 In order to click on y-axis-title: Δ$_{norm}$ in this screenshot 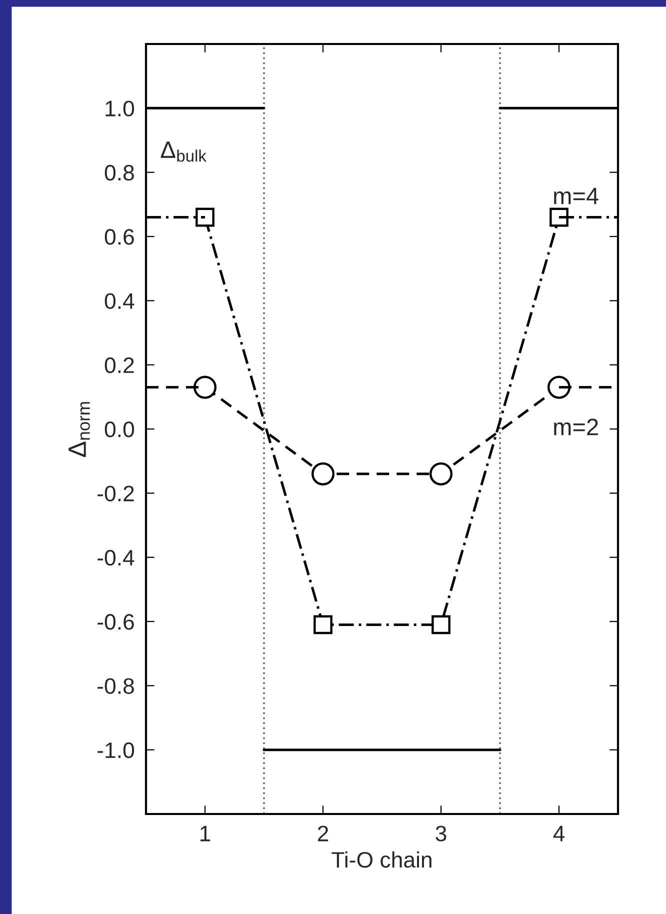, I will do `click(79, 430)`.